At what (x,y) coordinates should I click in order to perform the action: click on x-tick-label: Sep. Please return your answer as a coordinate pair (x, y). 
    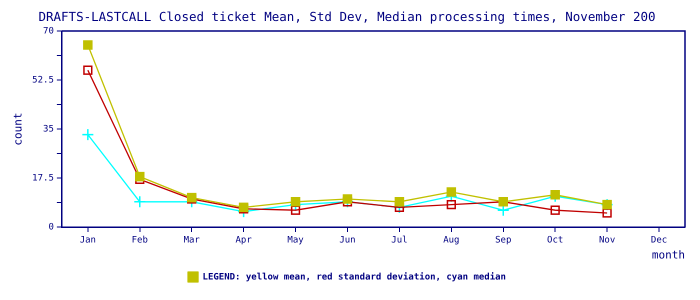
    Looking at the image, I should click on (503, 241).